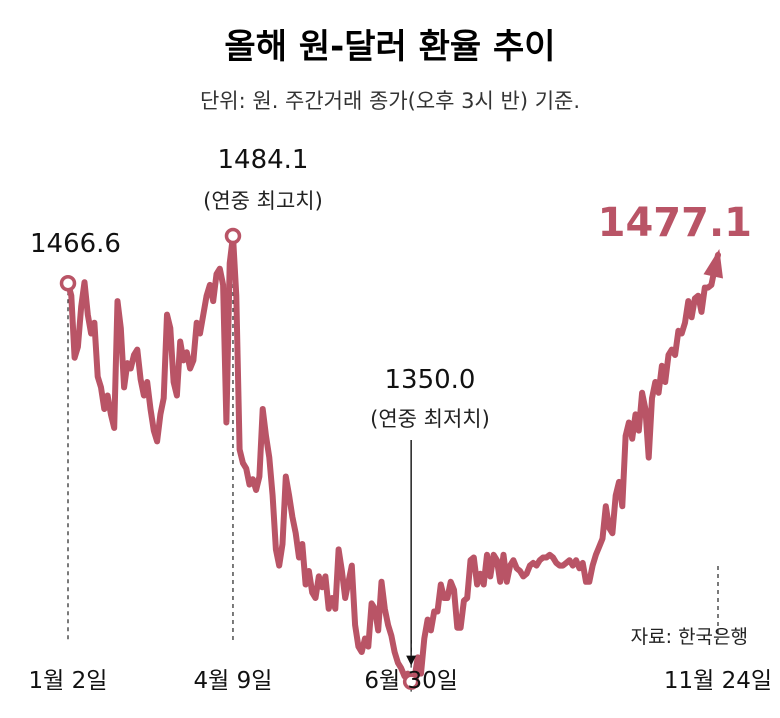  I want to click on min-marker, so click(411, 681).